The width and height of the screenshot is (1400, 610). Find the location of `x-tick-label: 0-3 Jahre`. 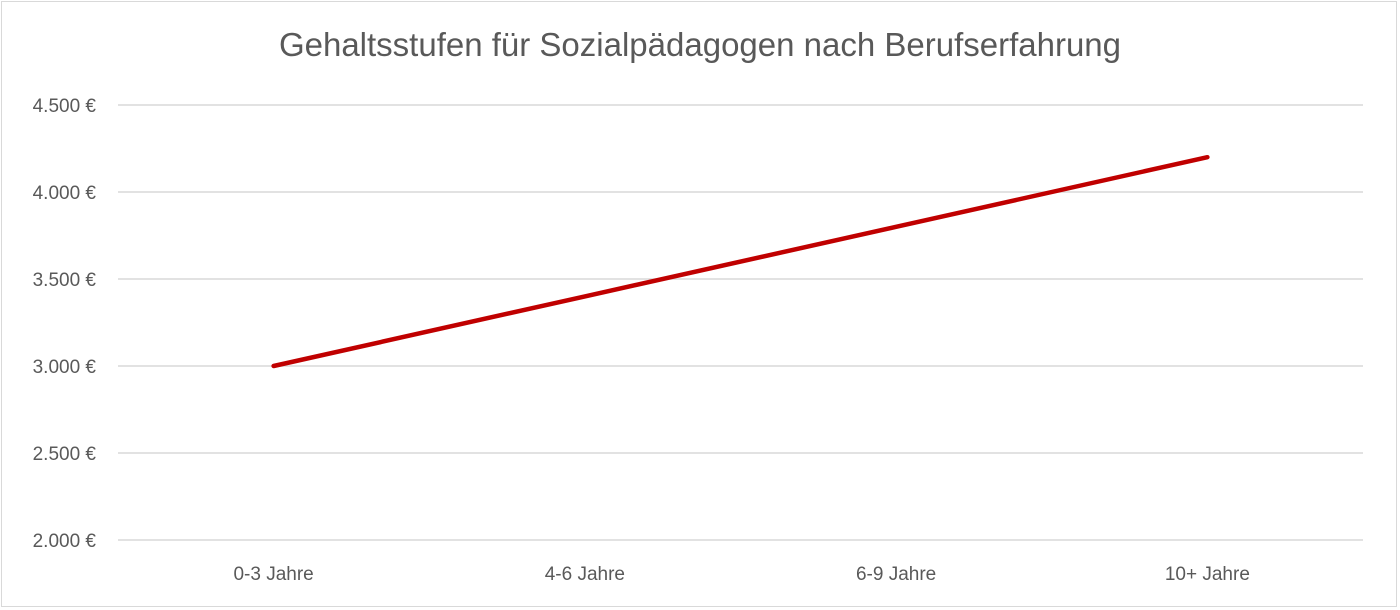

x-tick-label: 0-3 Jahre is located at coordinates (273, 574).